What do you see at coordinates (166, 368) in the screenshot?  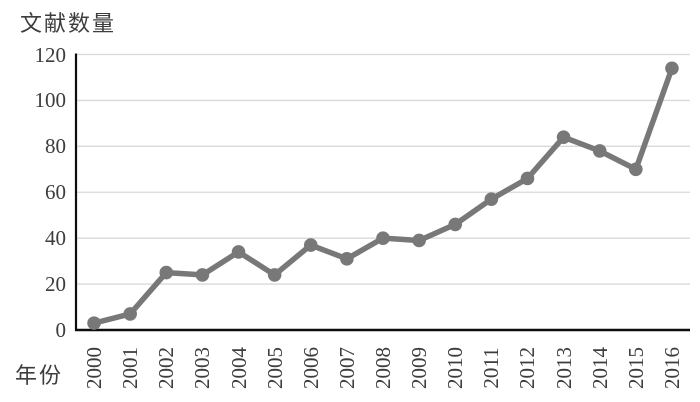 I see `x-tick-label: 2002` at bounding box center [166, 368].